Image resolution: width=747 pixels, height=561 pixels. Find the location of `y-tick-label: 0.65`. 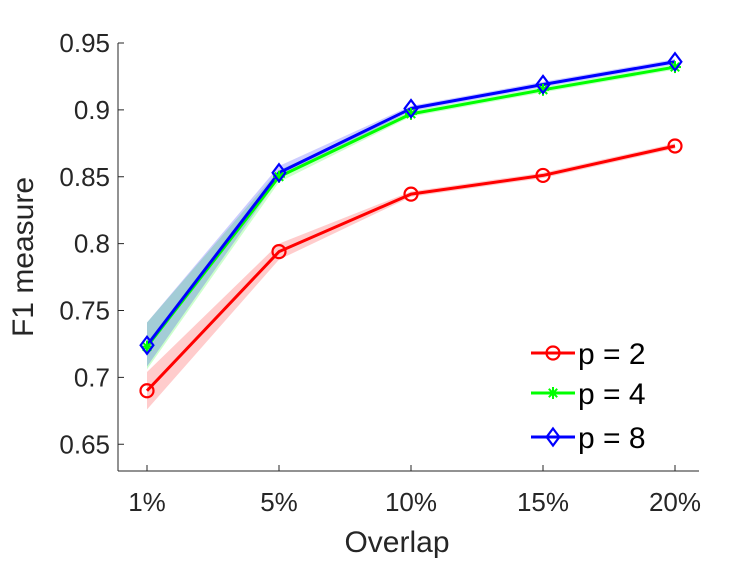

y-tick-label: 0.65 is located at coordinates (84, 444).